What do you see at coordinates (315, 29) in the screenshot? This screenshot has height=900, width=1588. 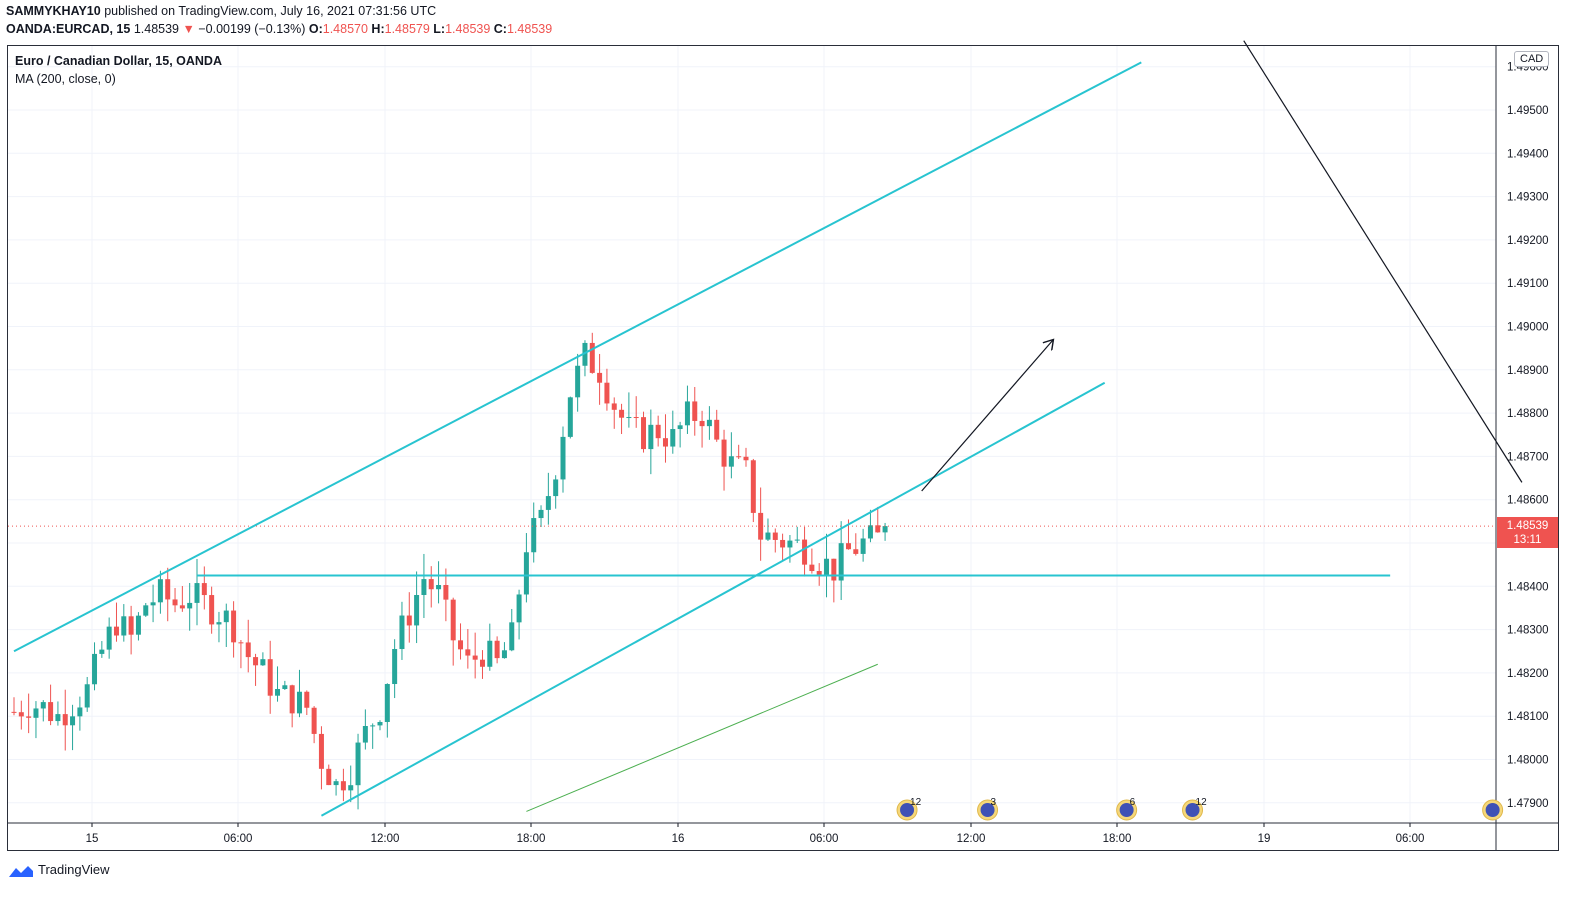 I see `open-key: O:` at bounding box center [315, 29].